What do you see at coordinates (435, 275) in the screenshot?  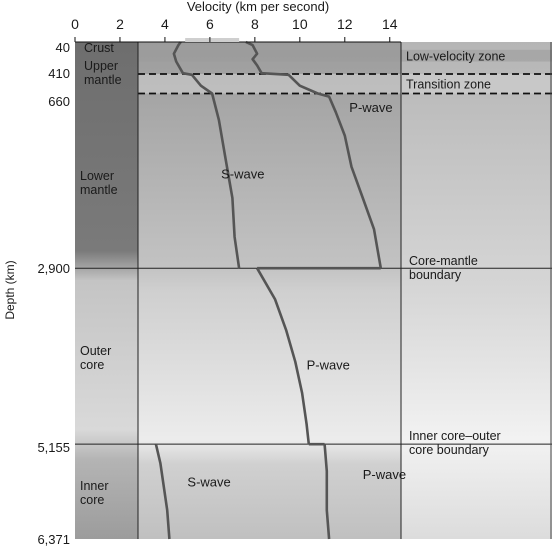 I see `boundary-label-line: boundary` at bounding box center [435, 275].